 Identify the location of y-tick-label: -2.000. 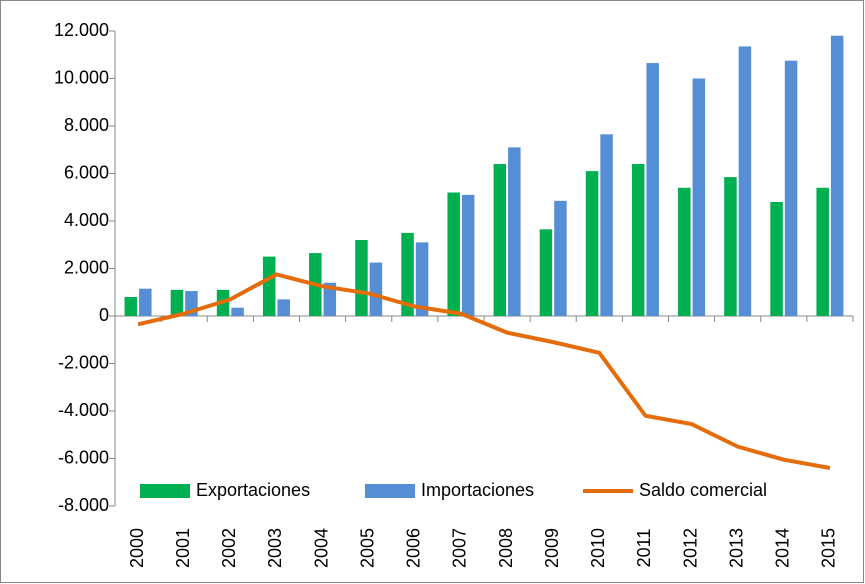
(83, 362).